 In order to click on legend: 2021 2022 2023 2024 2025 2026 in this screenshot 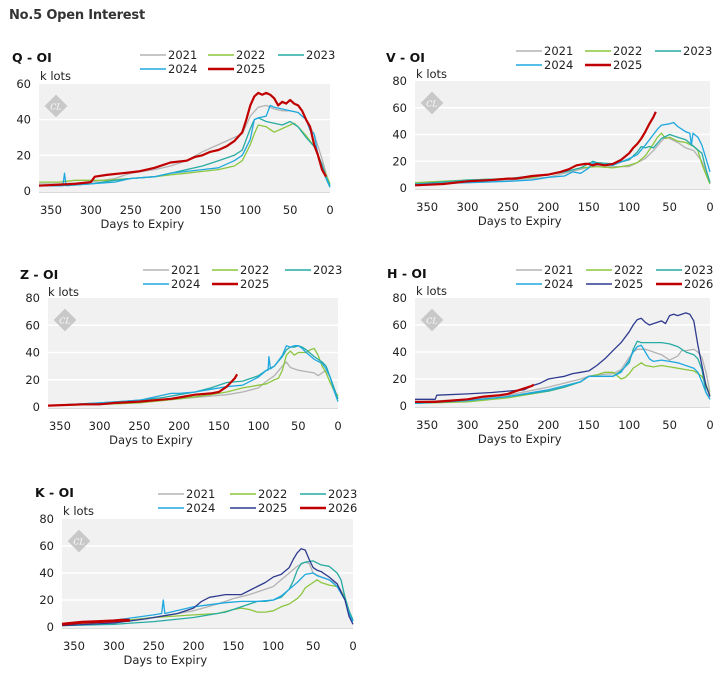, I will do `click(257, 501)`.